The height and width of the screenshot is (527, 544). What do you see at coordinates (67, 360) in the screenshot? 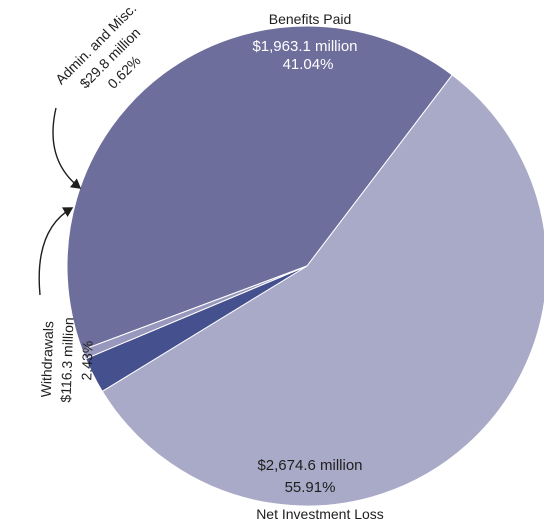
I see `slice-label-withdrawals-amount: $116.3 million` at bounding box center [67, 360].